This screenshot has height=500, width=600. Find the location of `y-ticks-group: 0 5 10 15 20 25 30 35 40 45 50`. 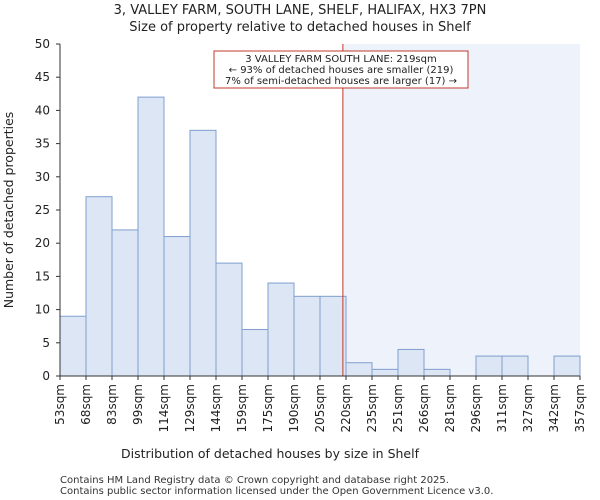

y-ticks-group: 0 5 10 15 20 25 30 35 40 45 50 is located at coordinates (47, 210).